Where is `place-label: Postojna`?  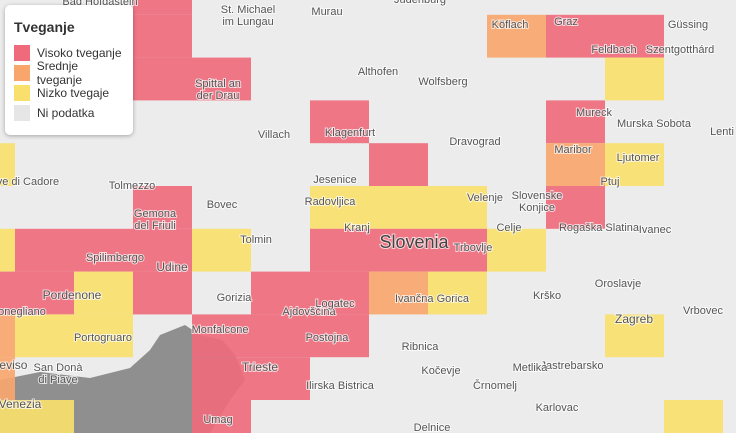 place-label: Postojna is located at coordinates (328, 338).